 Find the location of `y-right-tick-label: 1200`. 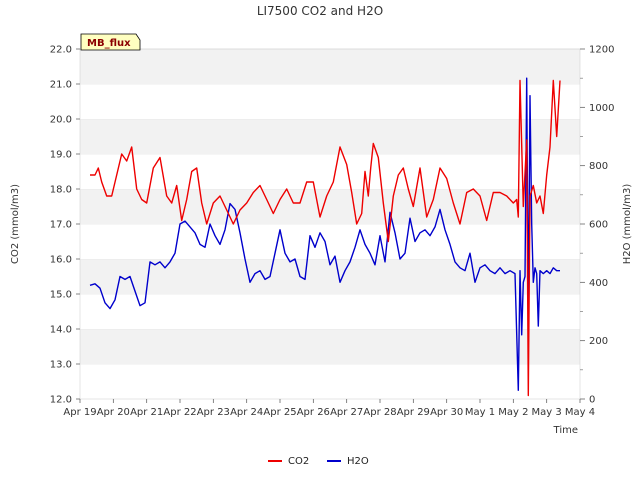

y-right-tick-label: 1200 is located at coordinates (601, 50).